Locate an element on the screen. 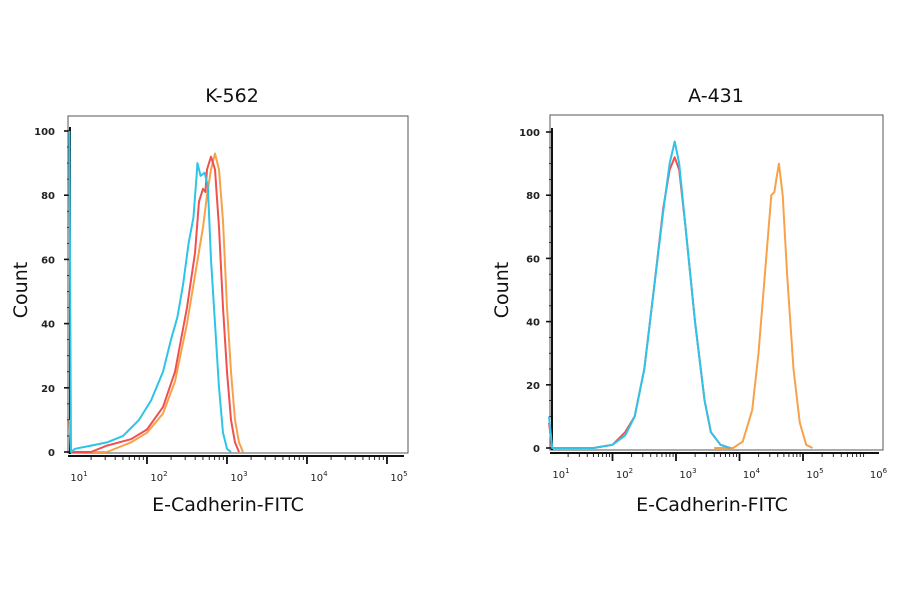 The image size is (900, 594). chart-title: K-562 is located at coordinates (232, 96).